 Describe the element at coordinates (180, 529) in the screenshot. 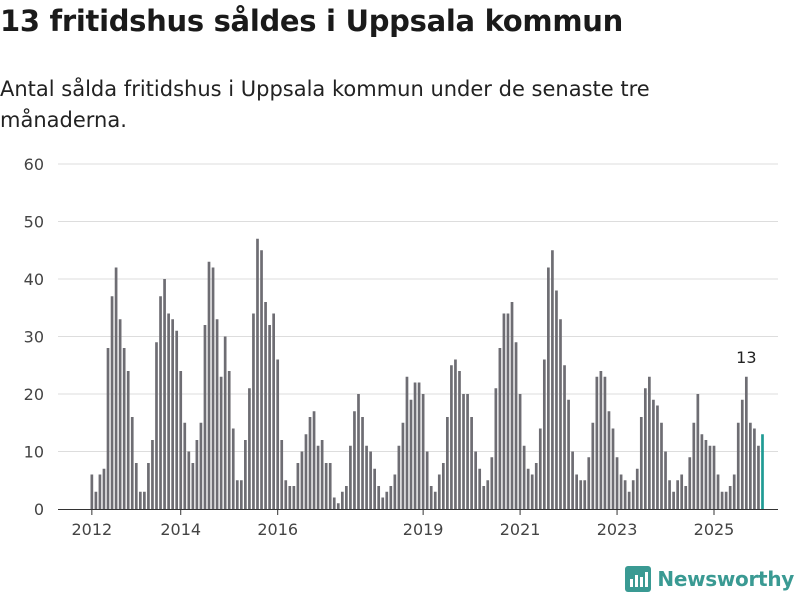

I see `x-tick-label: 2014` at that location.